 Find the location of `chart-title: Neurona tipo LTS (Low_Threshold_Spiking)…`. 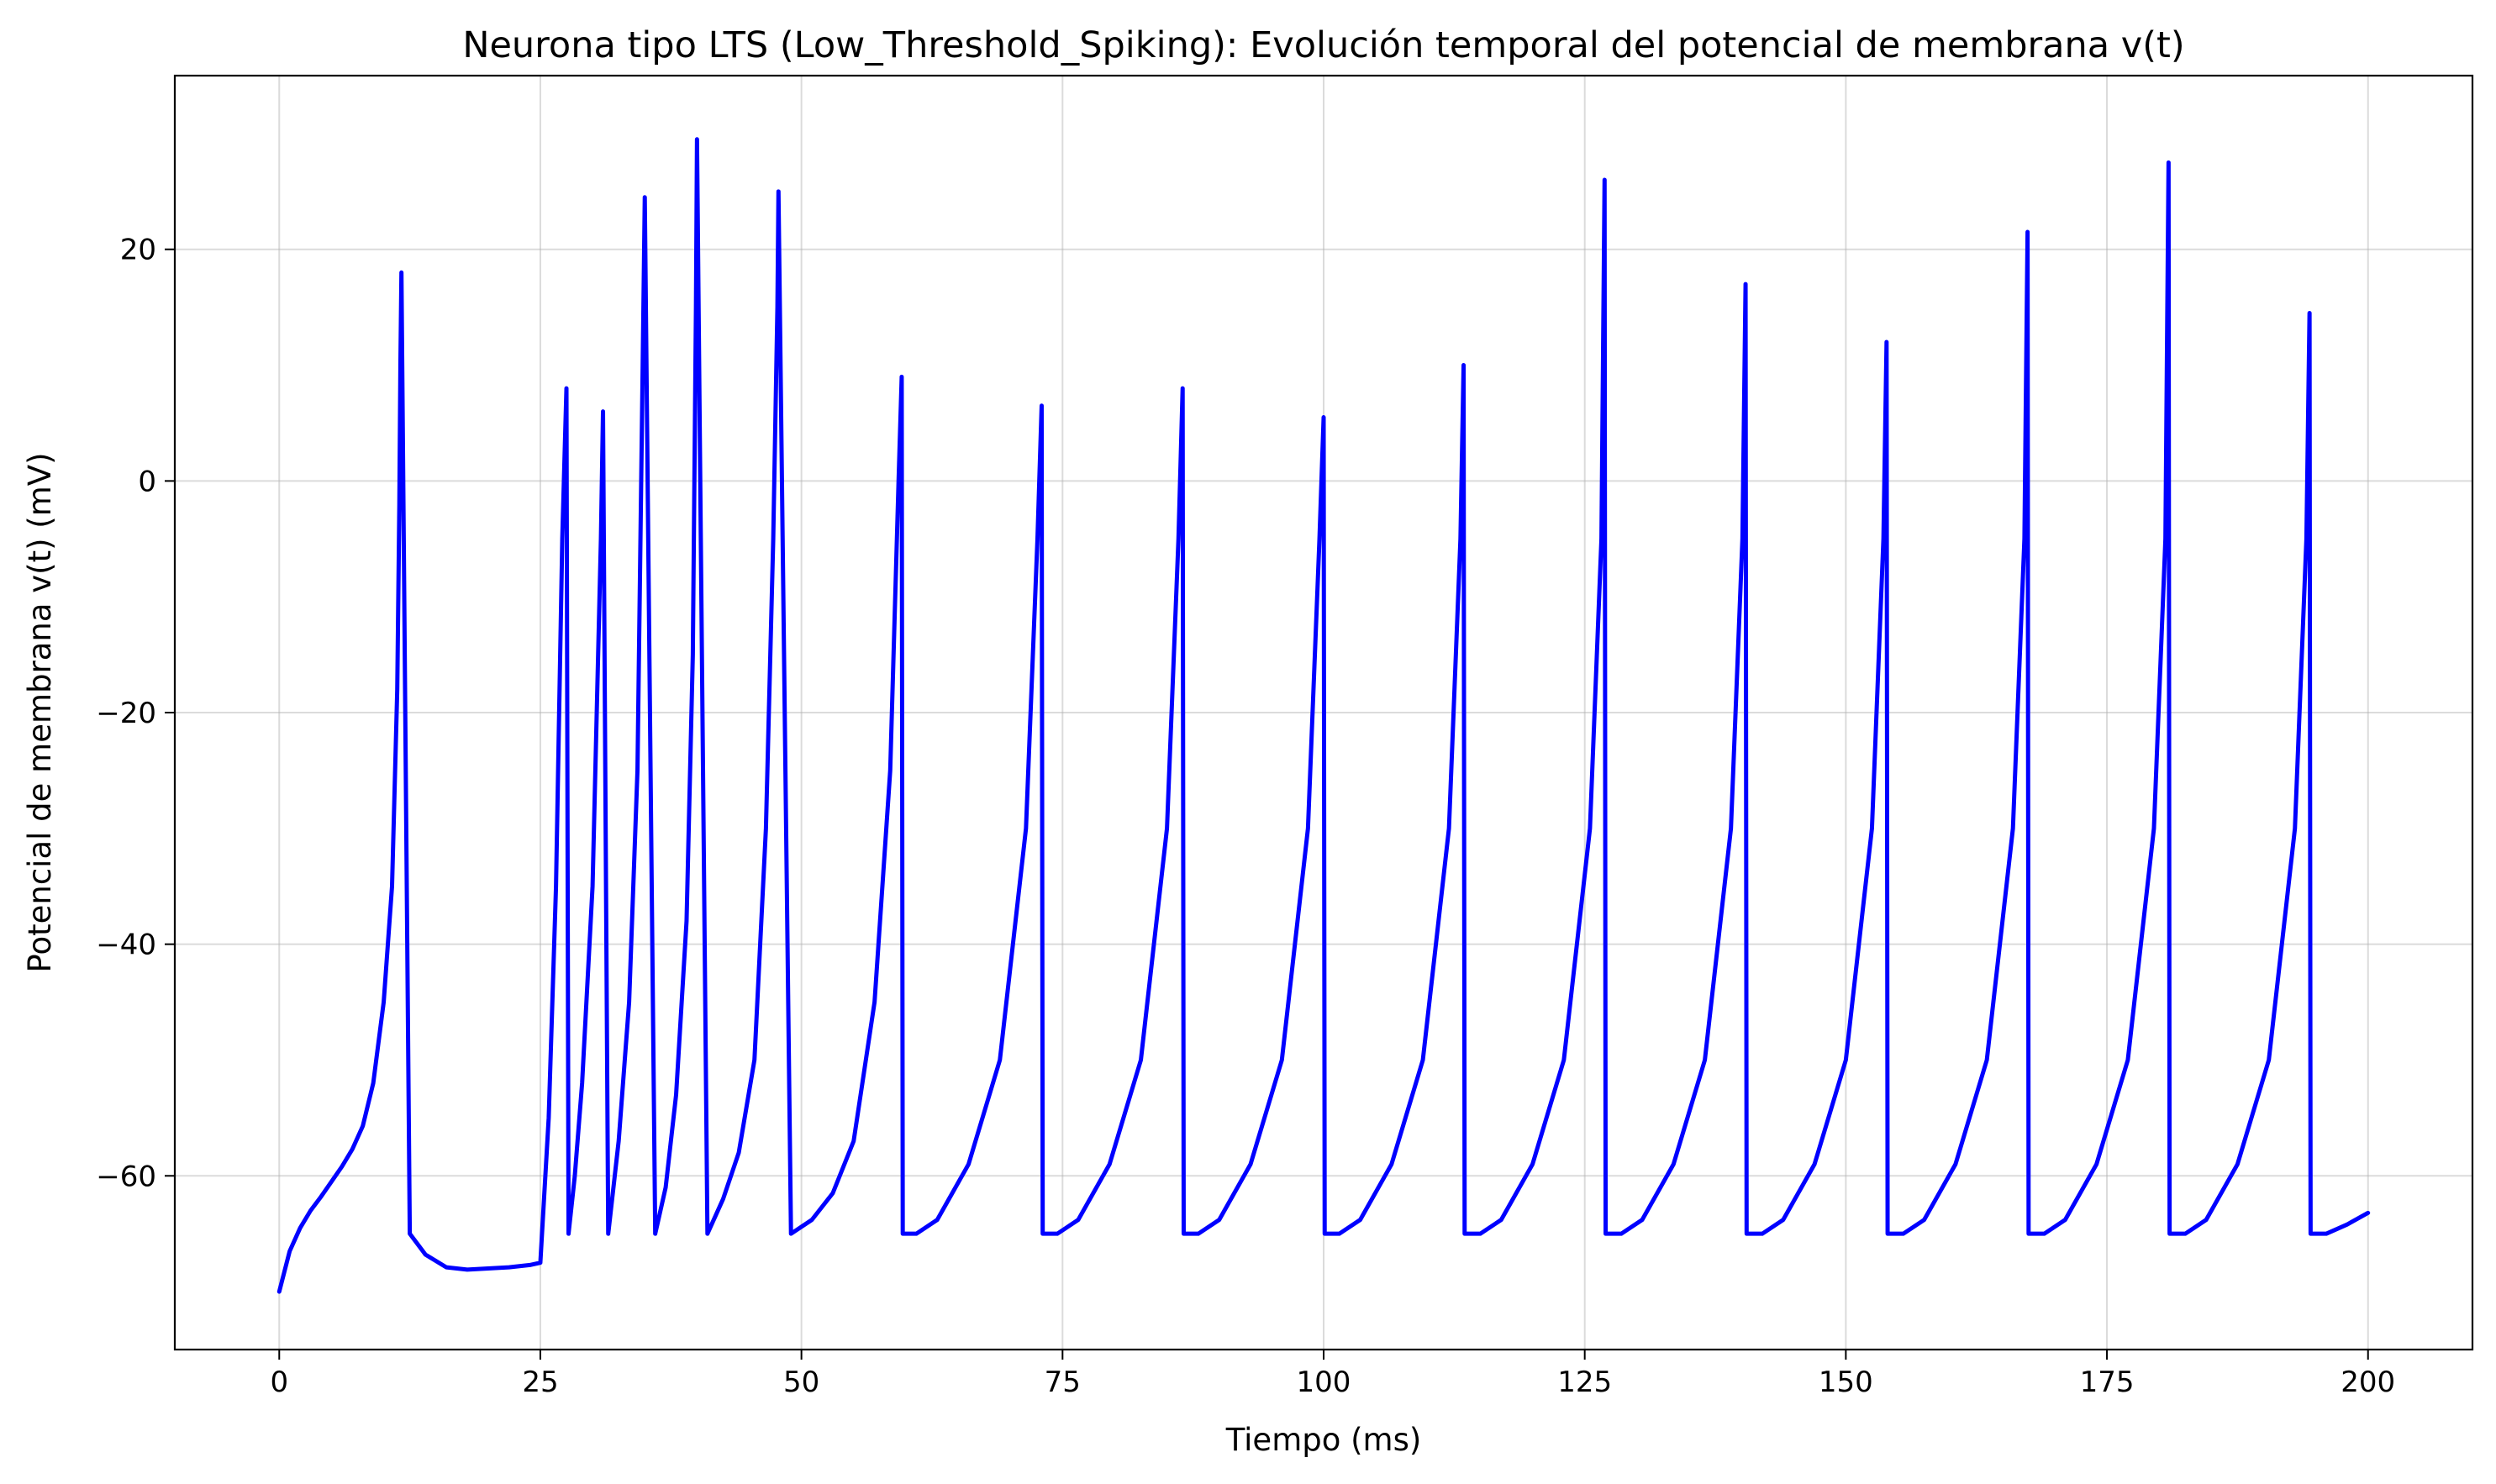

chart-title: Neurona tipo LTS (Low_Threshold_Spiking)… is located at coordinates (1323, 45).